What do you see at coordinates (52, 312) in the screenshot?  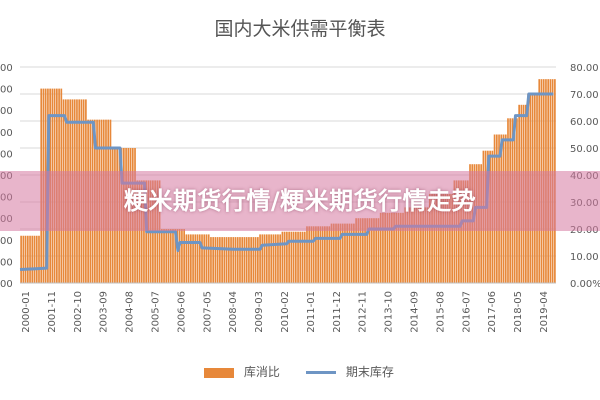 I see `x-axis-tick-label: 2001-11` at bounding box center [52, 312].